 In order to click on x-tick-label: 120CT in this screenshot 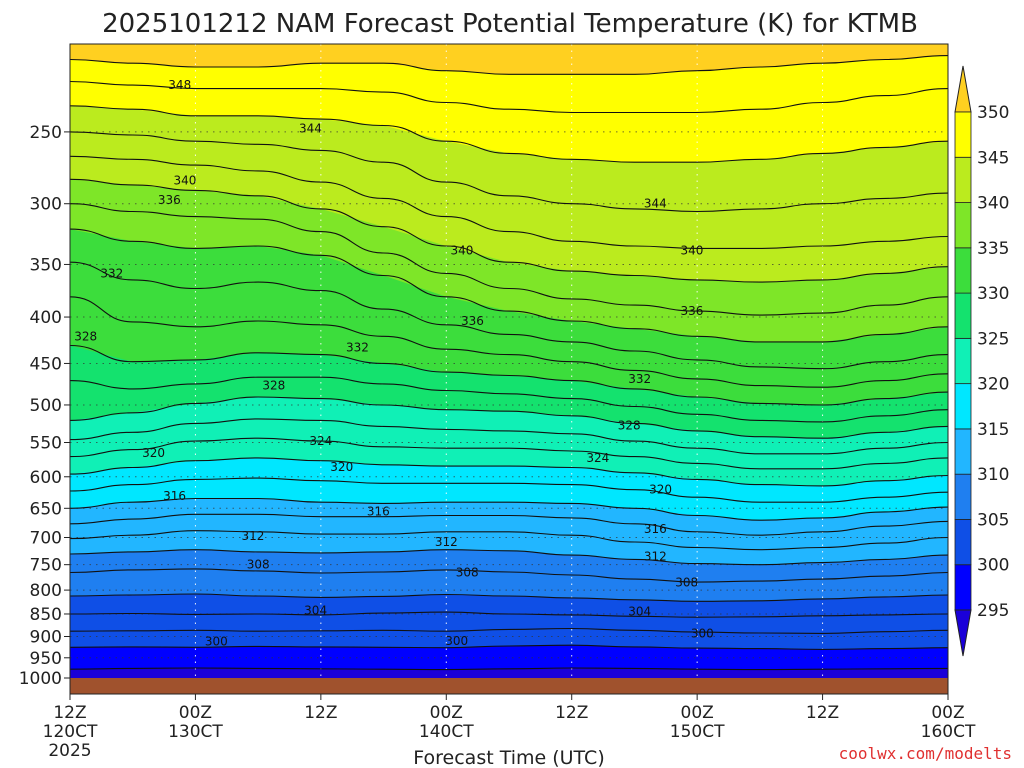, I will do `click(70, 732)`.